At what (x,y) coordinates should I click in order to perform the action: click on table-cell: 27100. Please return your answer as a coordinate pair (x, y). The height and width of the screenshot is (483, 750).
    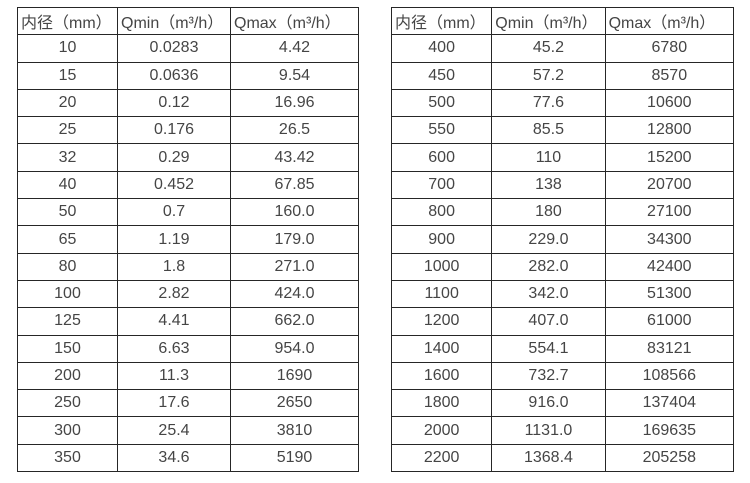
    Looking at the image, I should click on (669, 212).